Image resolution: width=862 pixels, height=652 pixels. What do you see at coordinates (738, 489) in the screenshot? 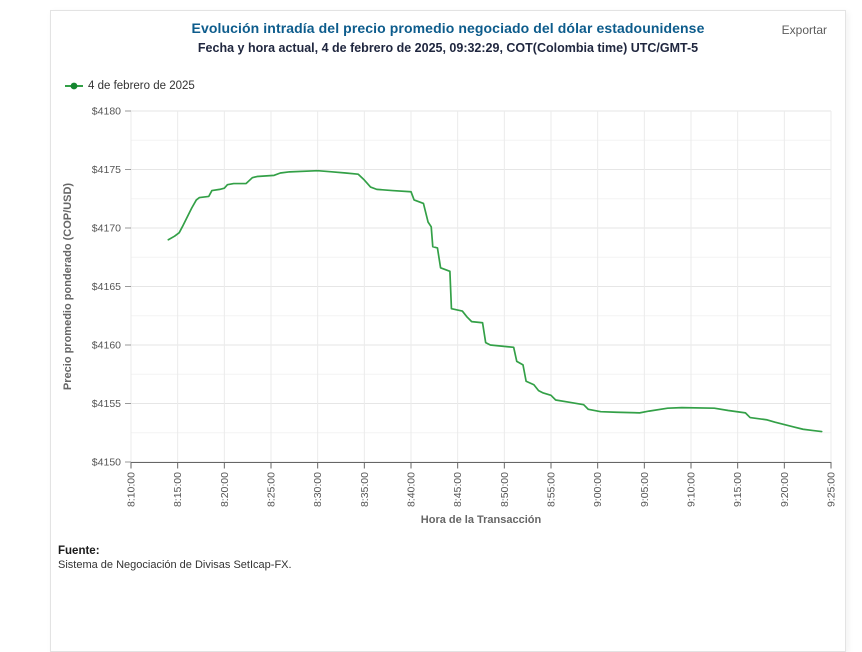
I see `x-tick-label: 9:15:00` at bounding box center [738, 489].